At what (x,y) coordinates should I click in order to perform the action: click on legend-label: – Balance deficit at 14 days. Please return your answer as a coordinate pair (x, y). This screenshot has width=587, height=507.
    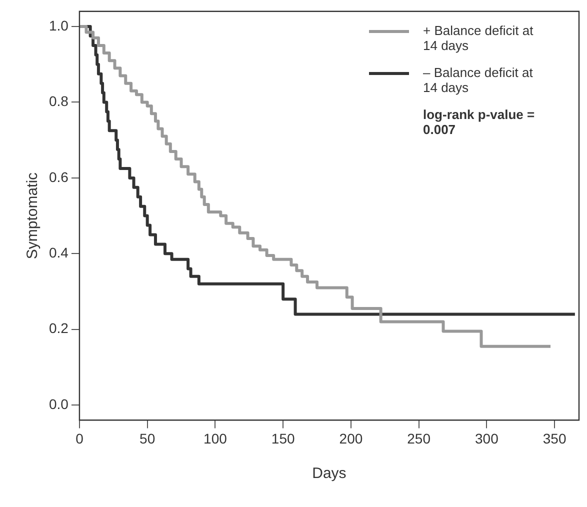
    Looking at the image, I should click on (478, 80).